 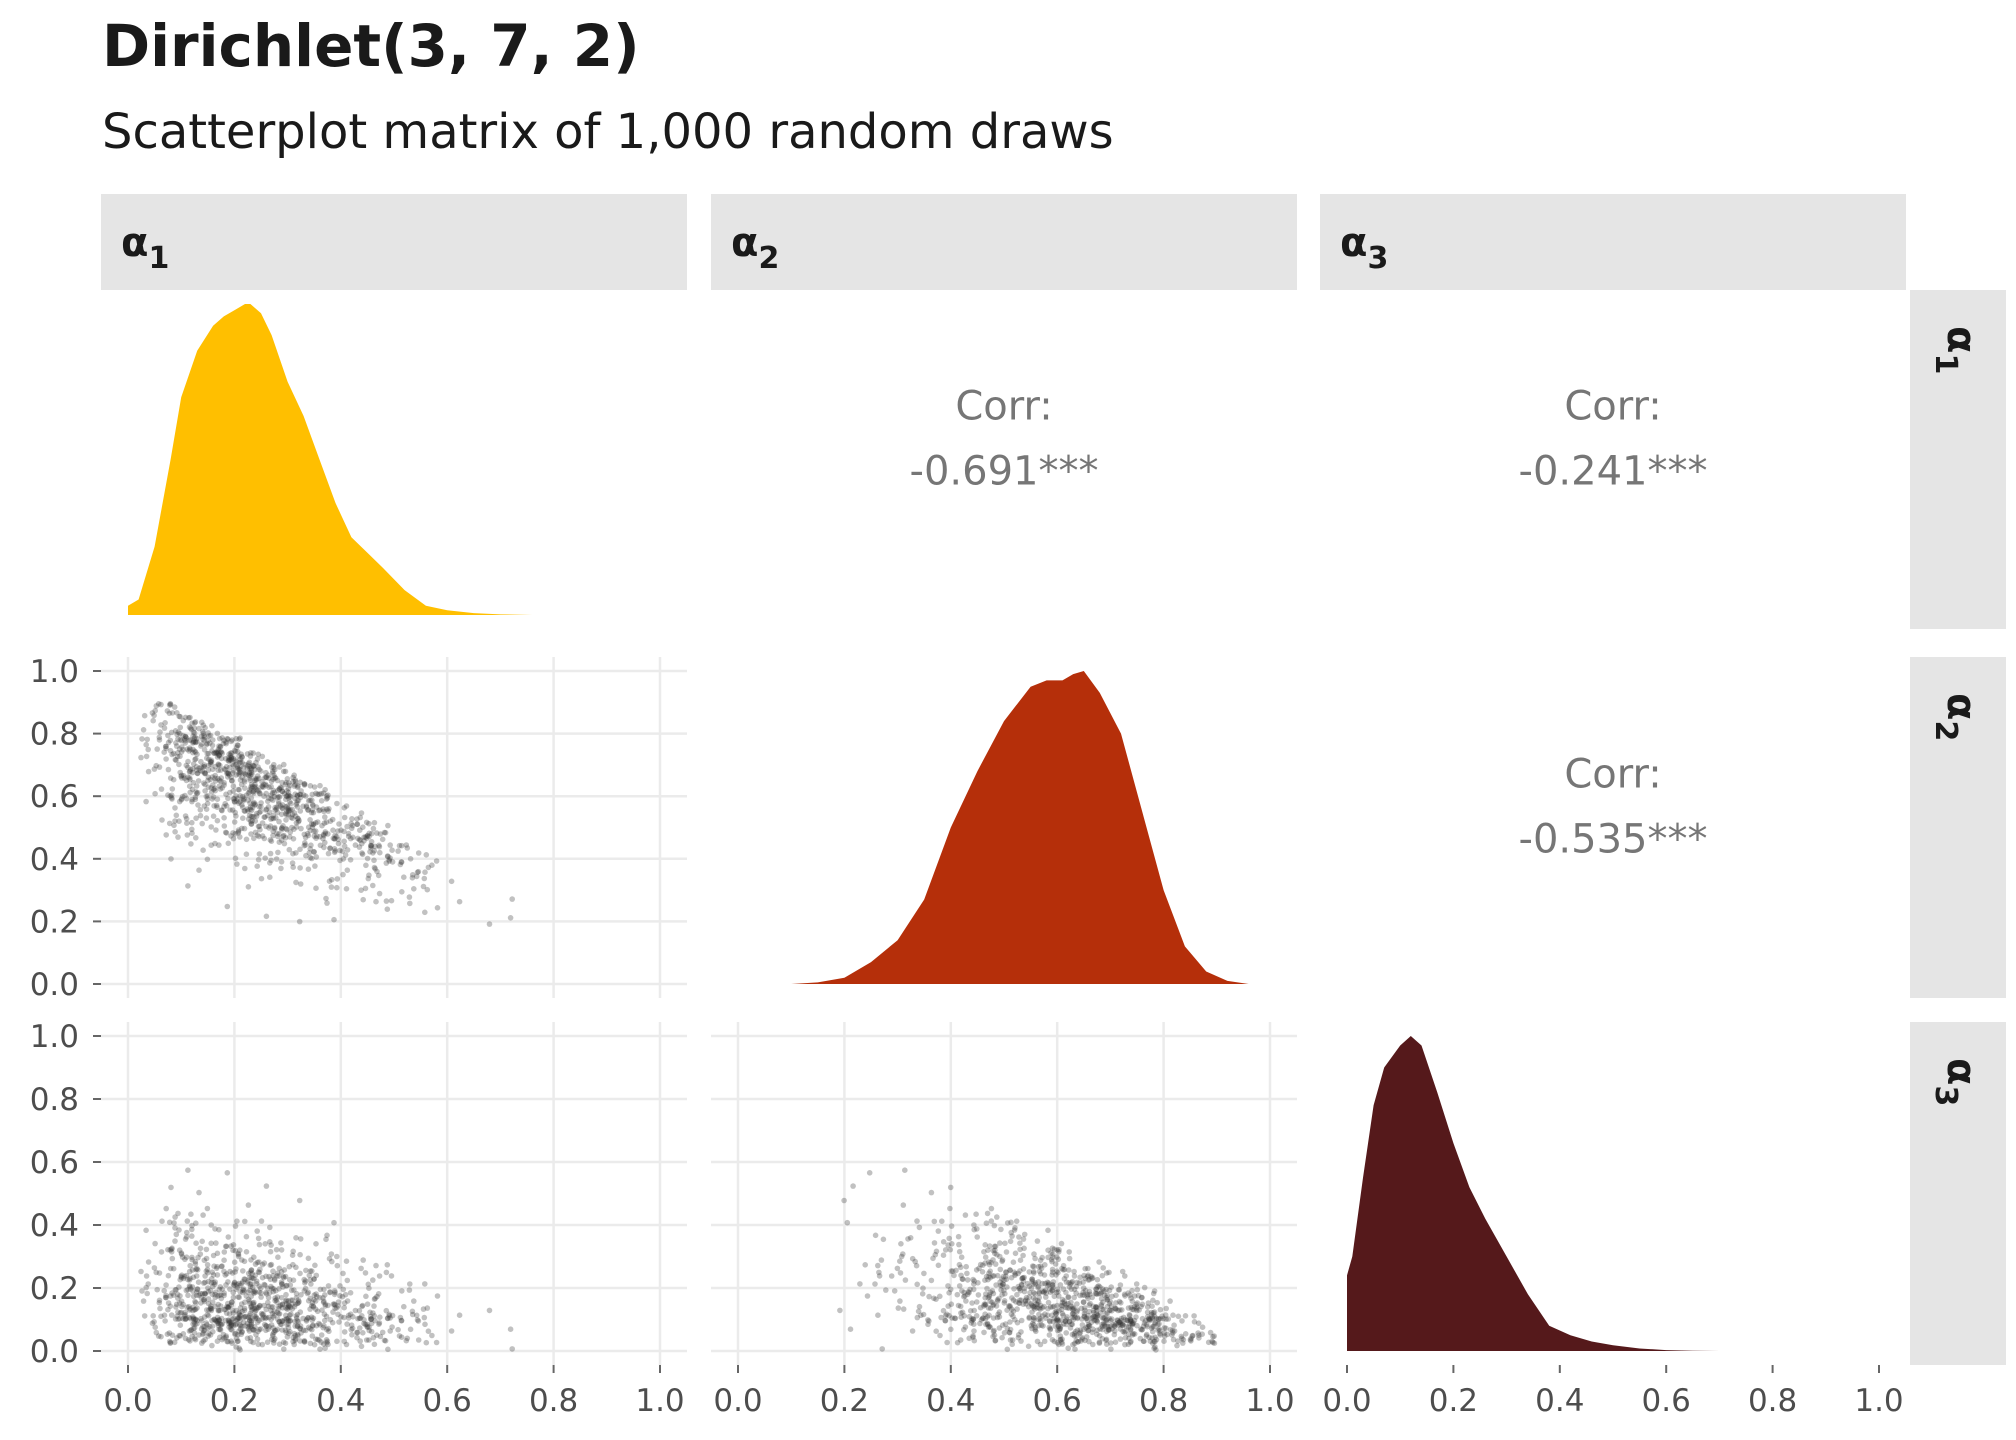 I want to click on panel-r2-c2, so click(x=1020, y=827).